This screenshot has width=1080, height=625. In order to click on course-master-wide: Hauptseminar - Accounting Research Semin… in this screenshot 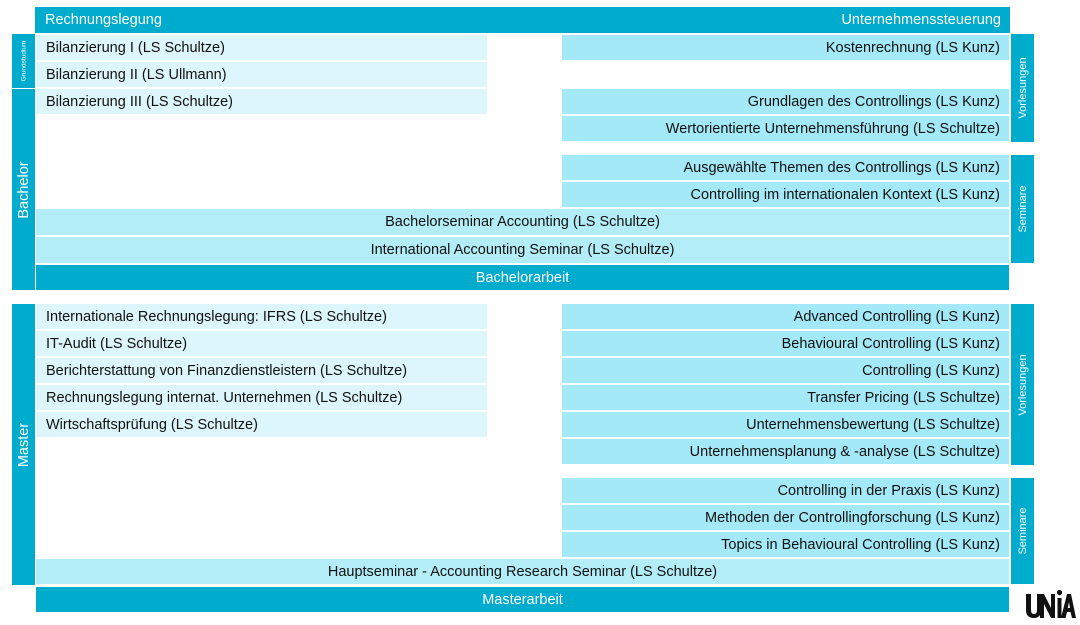, I will do `click(522, 571)`.